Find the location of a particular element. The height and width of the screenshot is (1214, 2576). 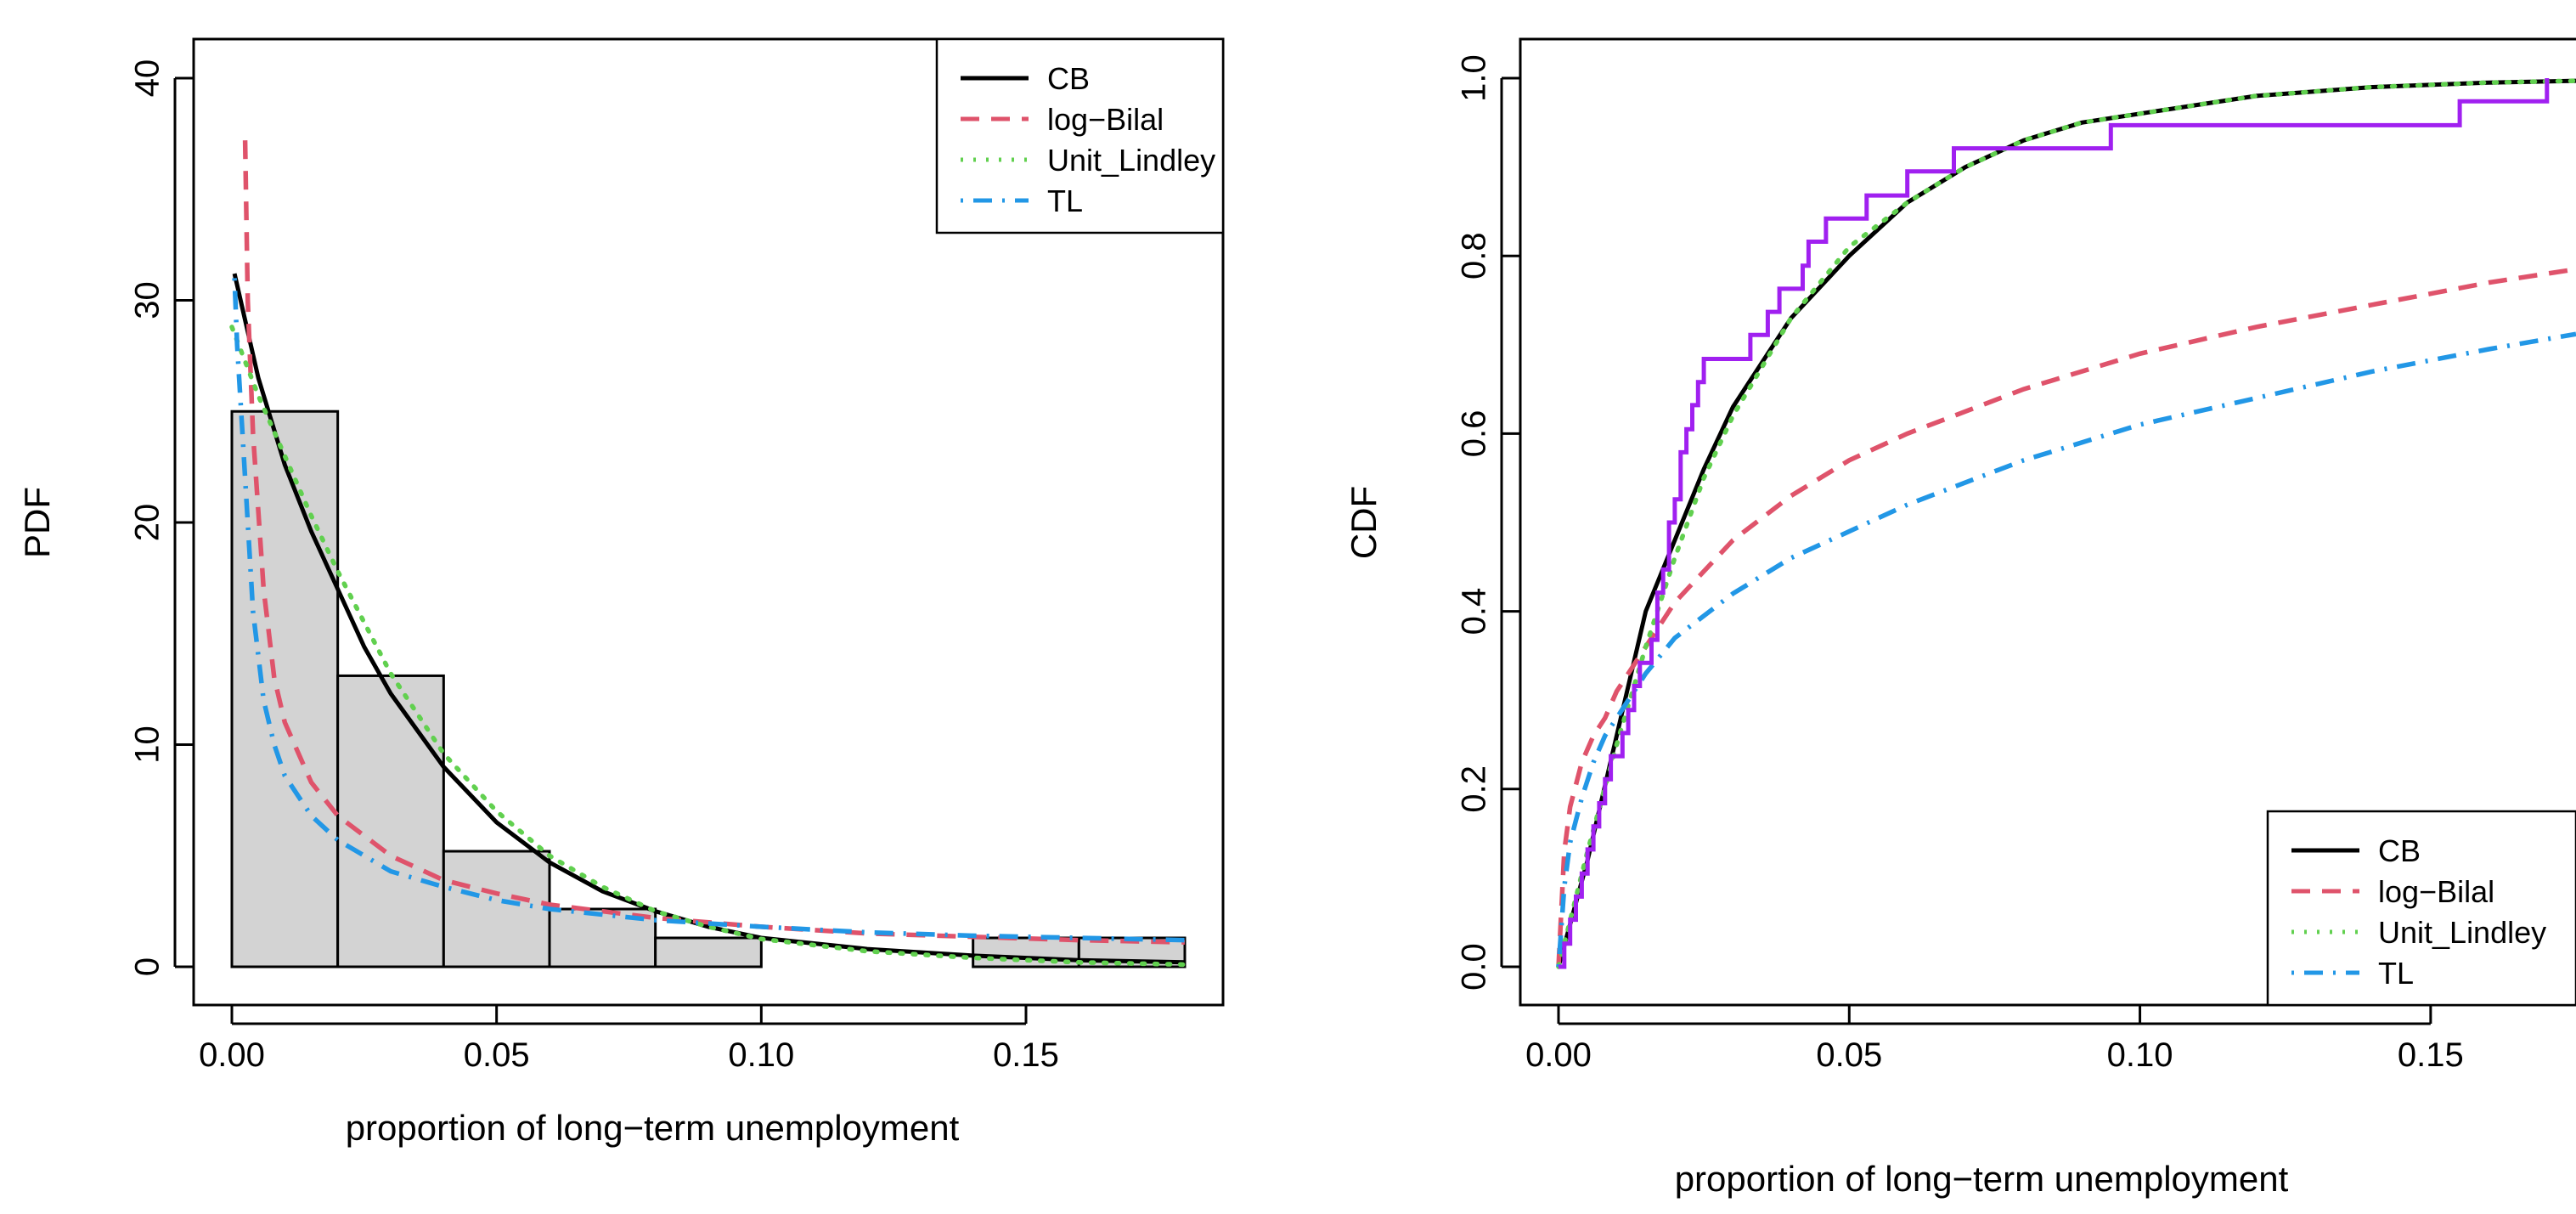

y-axis: 0.0 0.2 0.4 0.6 0.8 1.0 is located at coordinates (1488, 522).